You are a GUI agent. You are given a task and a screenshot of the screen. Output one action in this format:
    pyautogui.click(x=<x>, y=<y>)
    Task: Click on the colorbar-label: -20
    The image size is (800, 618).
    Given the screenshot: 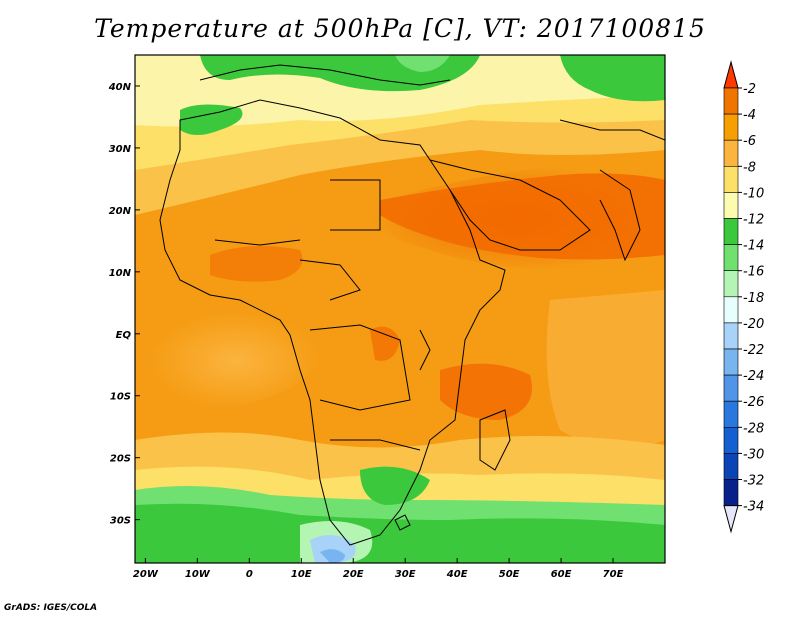 What is the action you would take?
    pyautogui.click(x=753, y=324)
    